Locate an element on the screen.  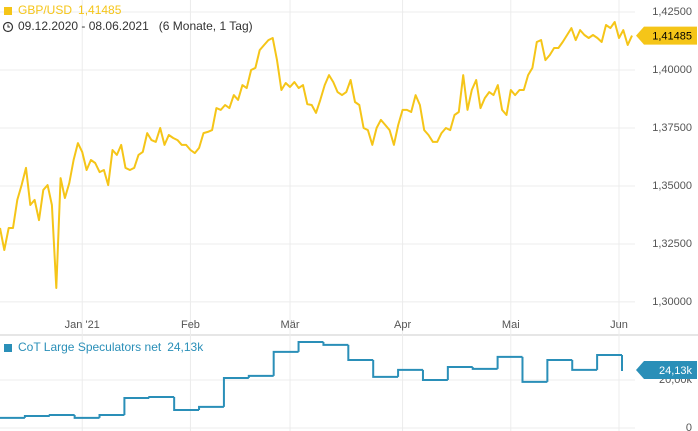
x-tick-label: Jun is located at coordinates (619, 325).